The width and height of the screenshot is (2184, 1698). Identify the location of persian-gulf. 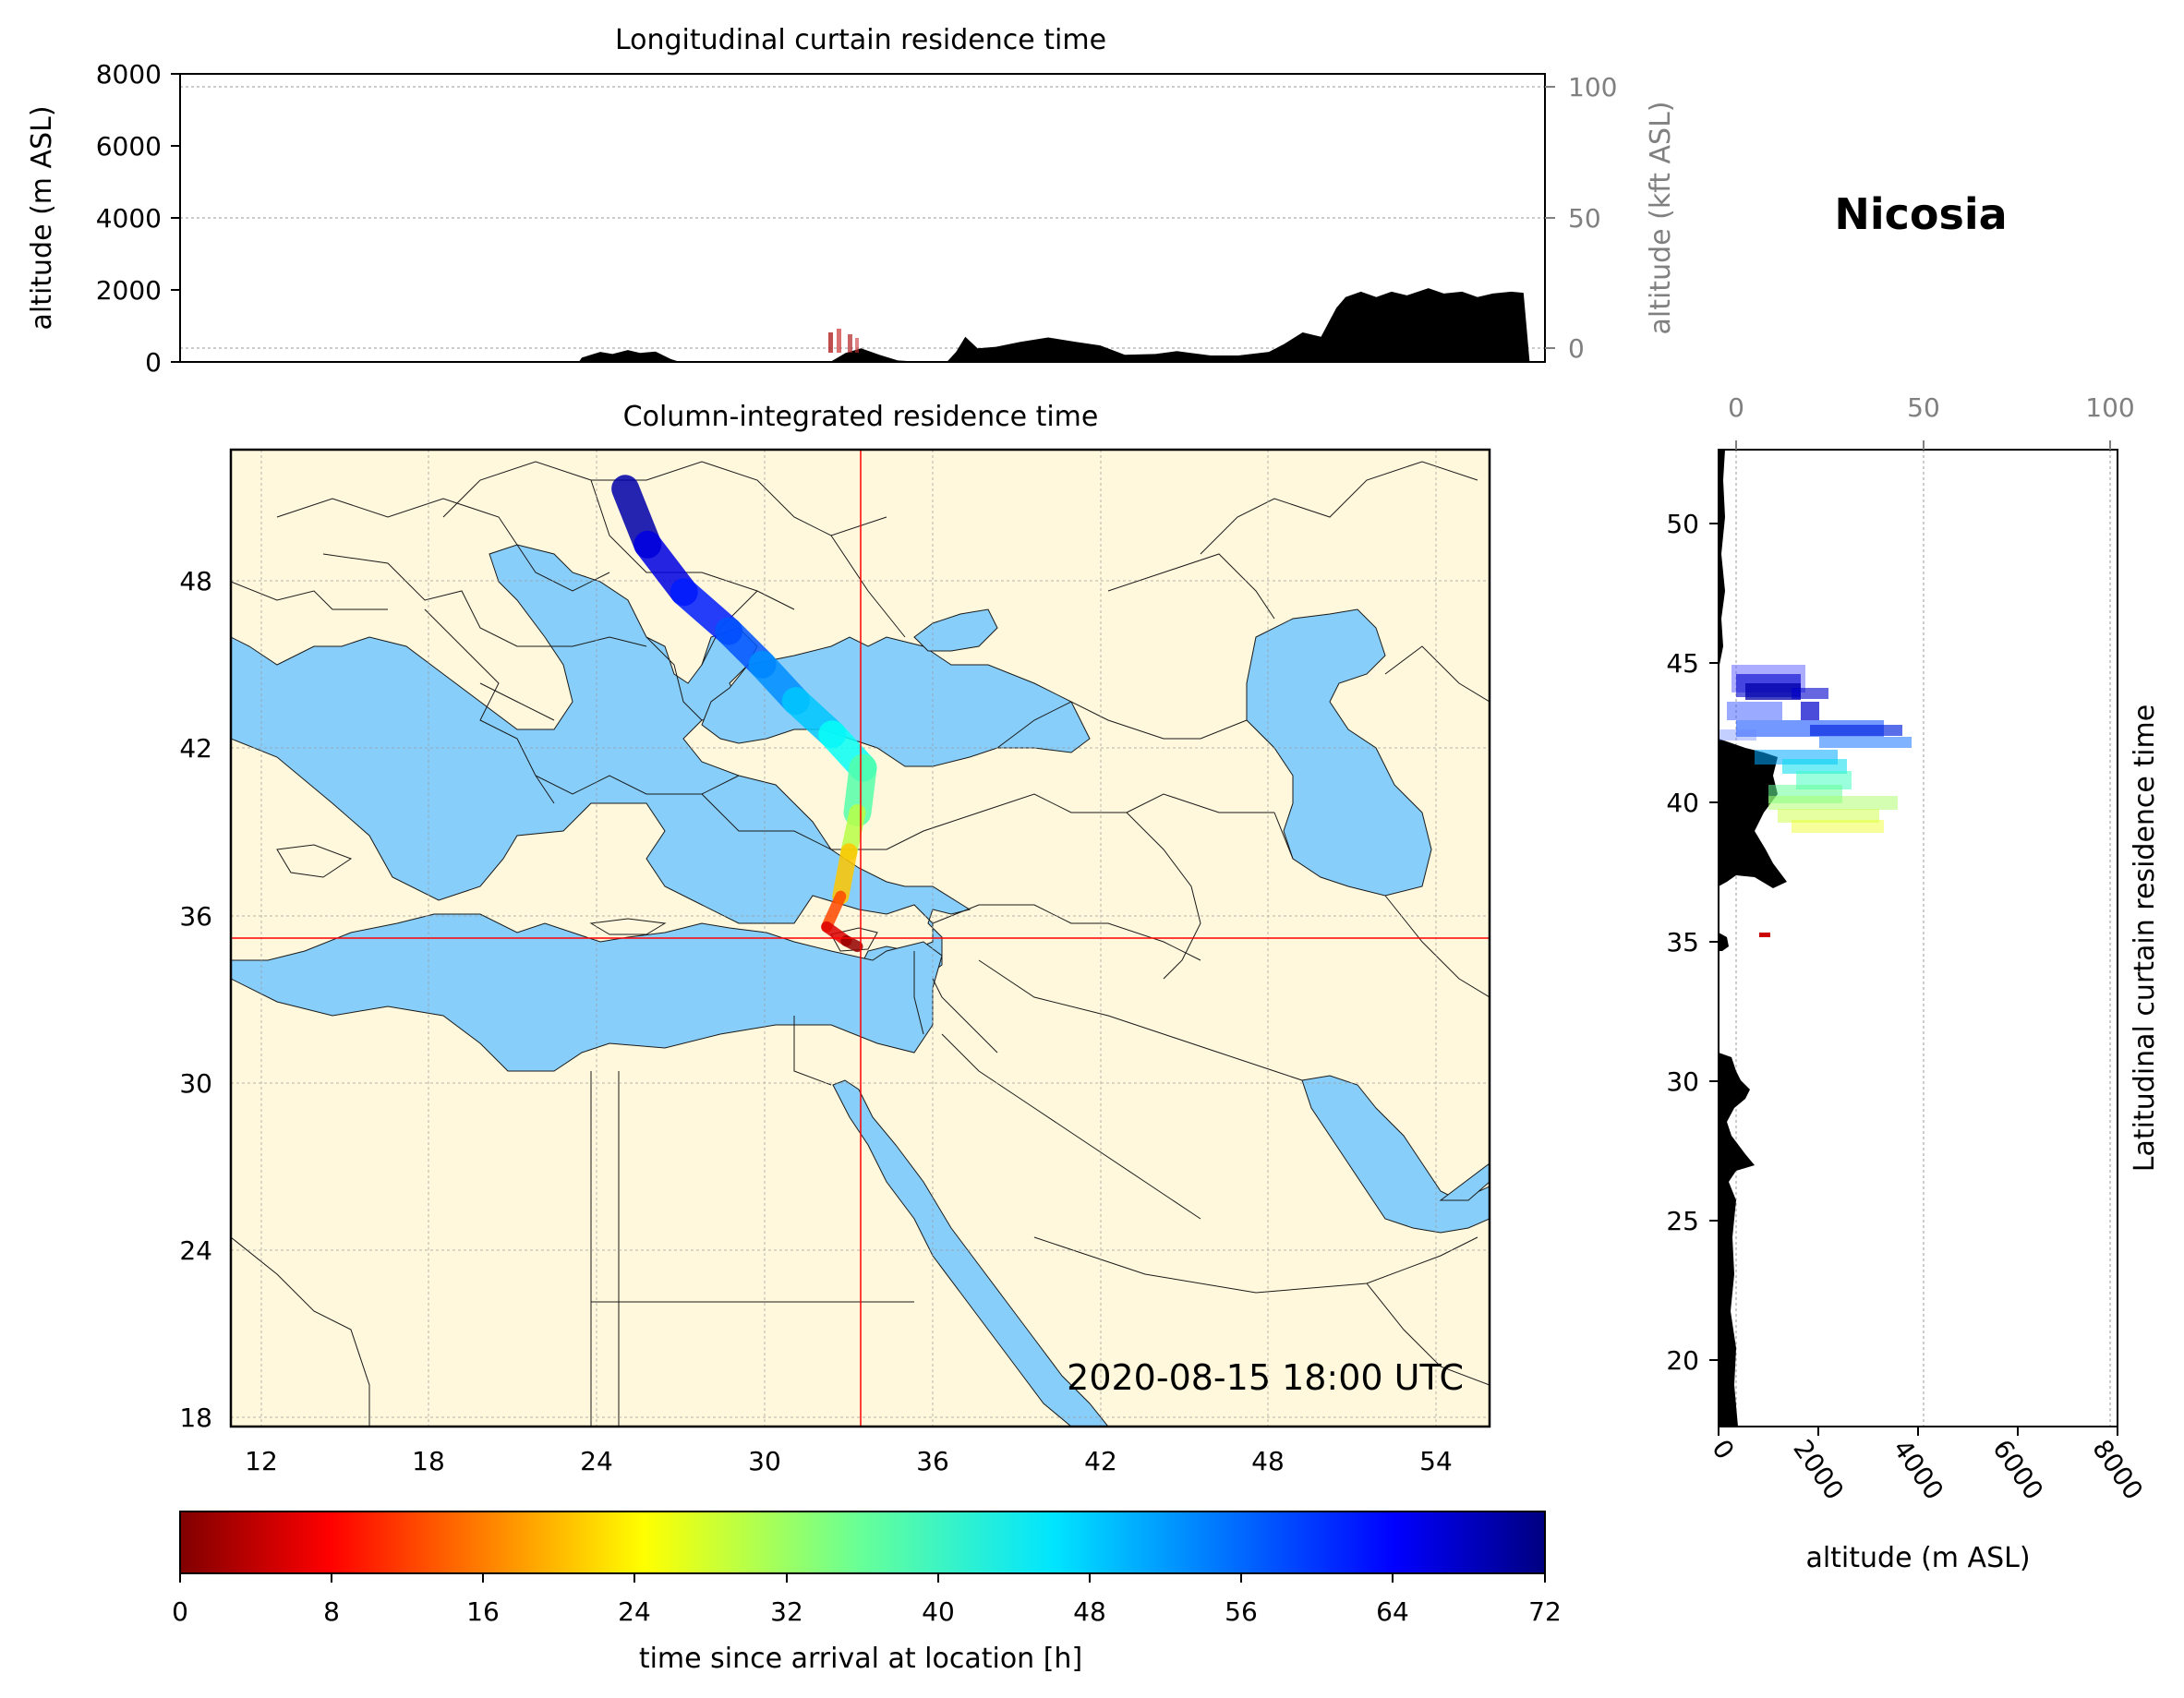
(1395, 1154).